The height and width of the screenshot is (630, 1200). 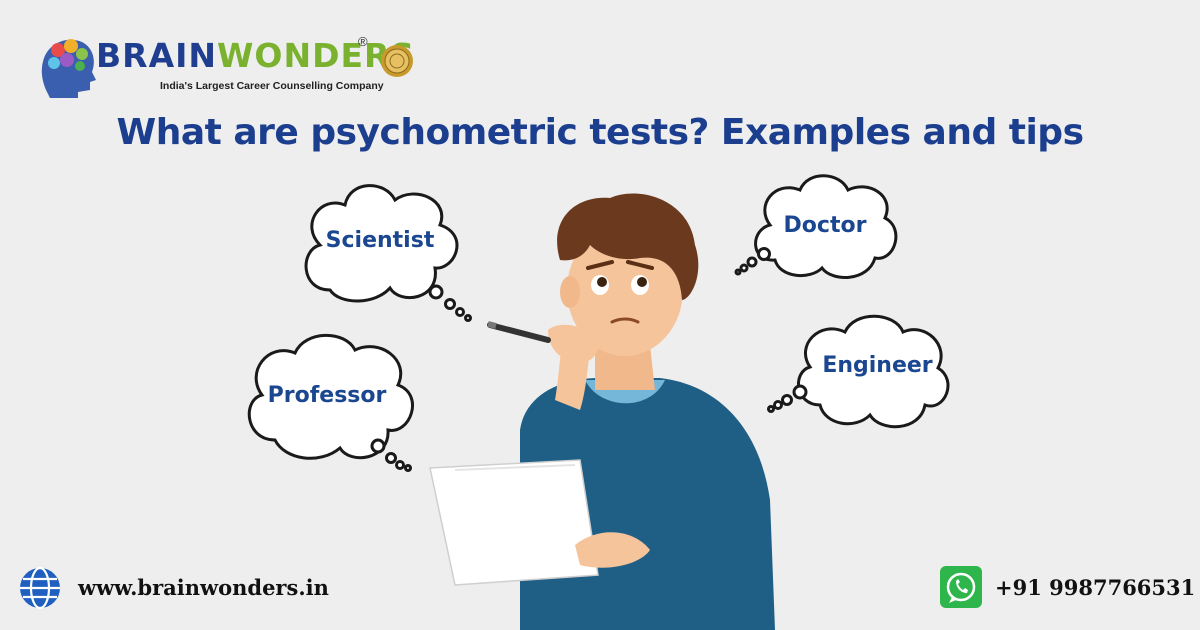 I want to click on registered-mark: ®, so click(x=363, y=41).